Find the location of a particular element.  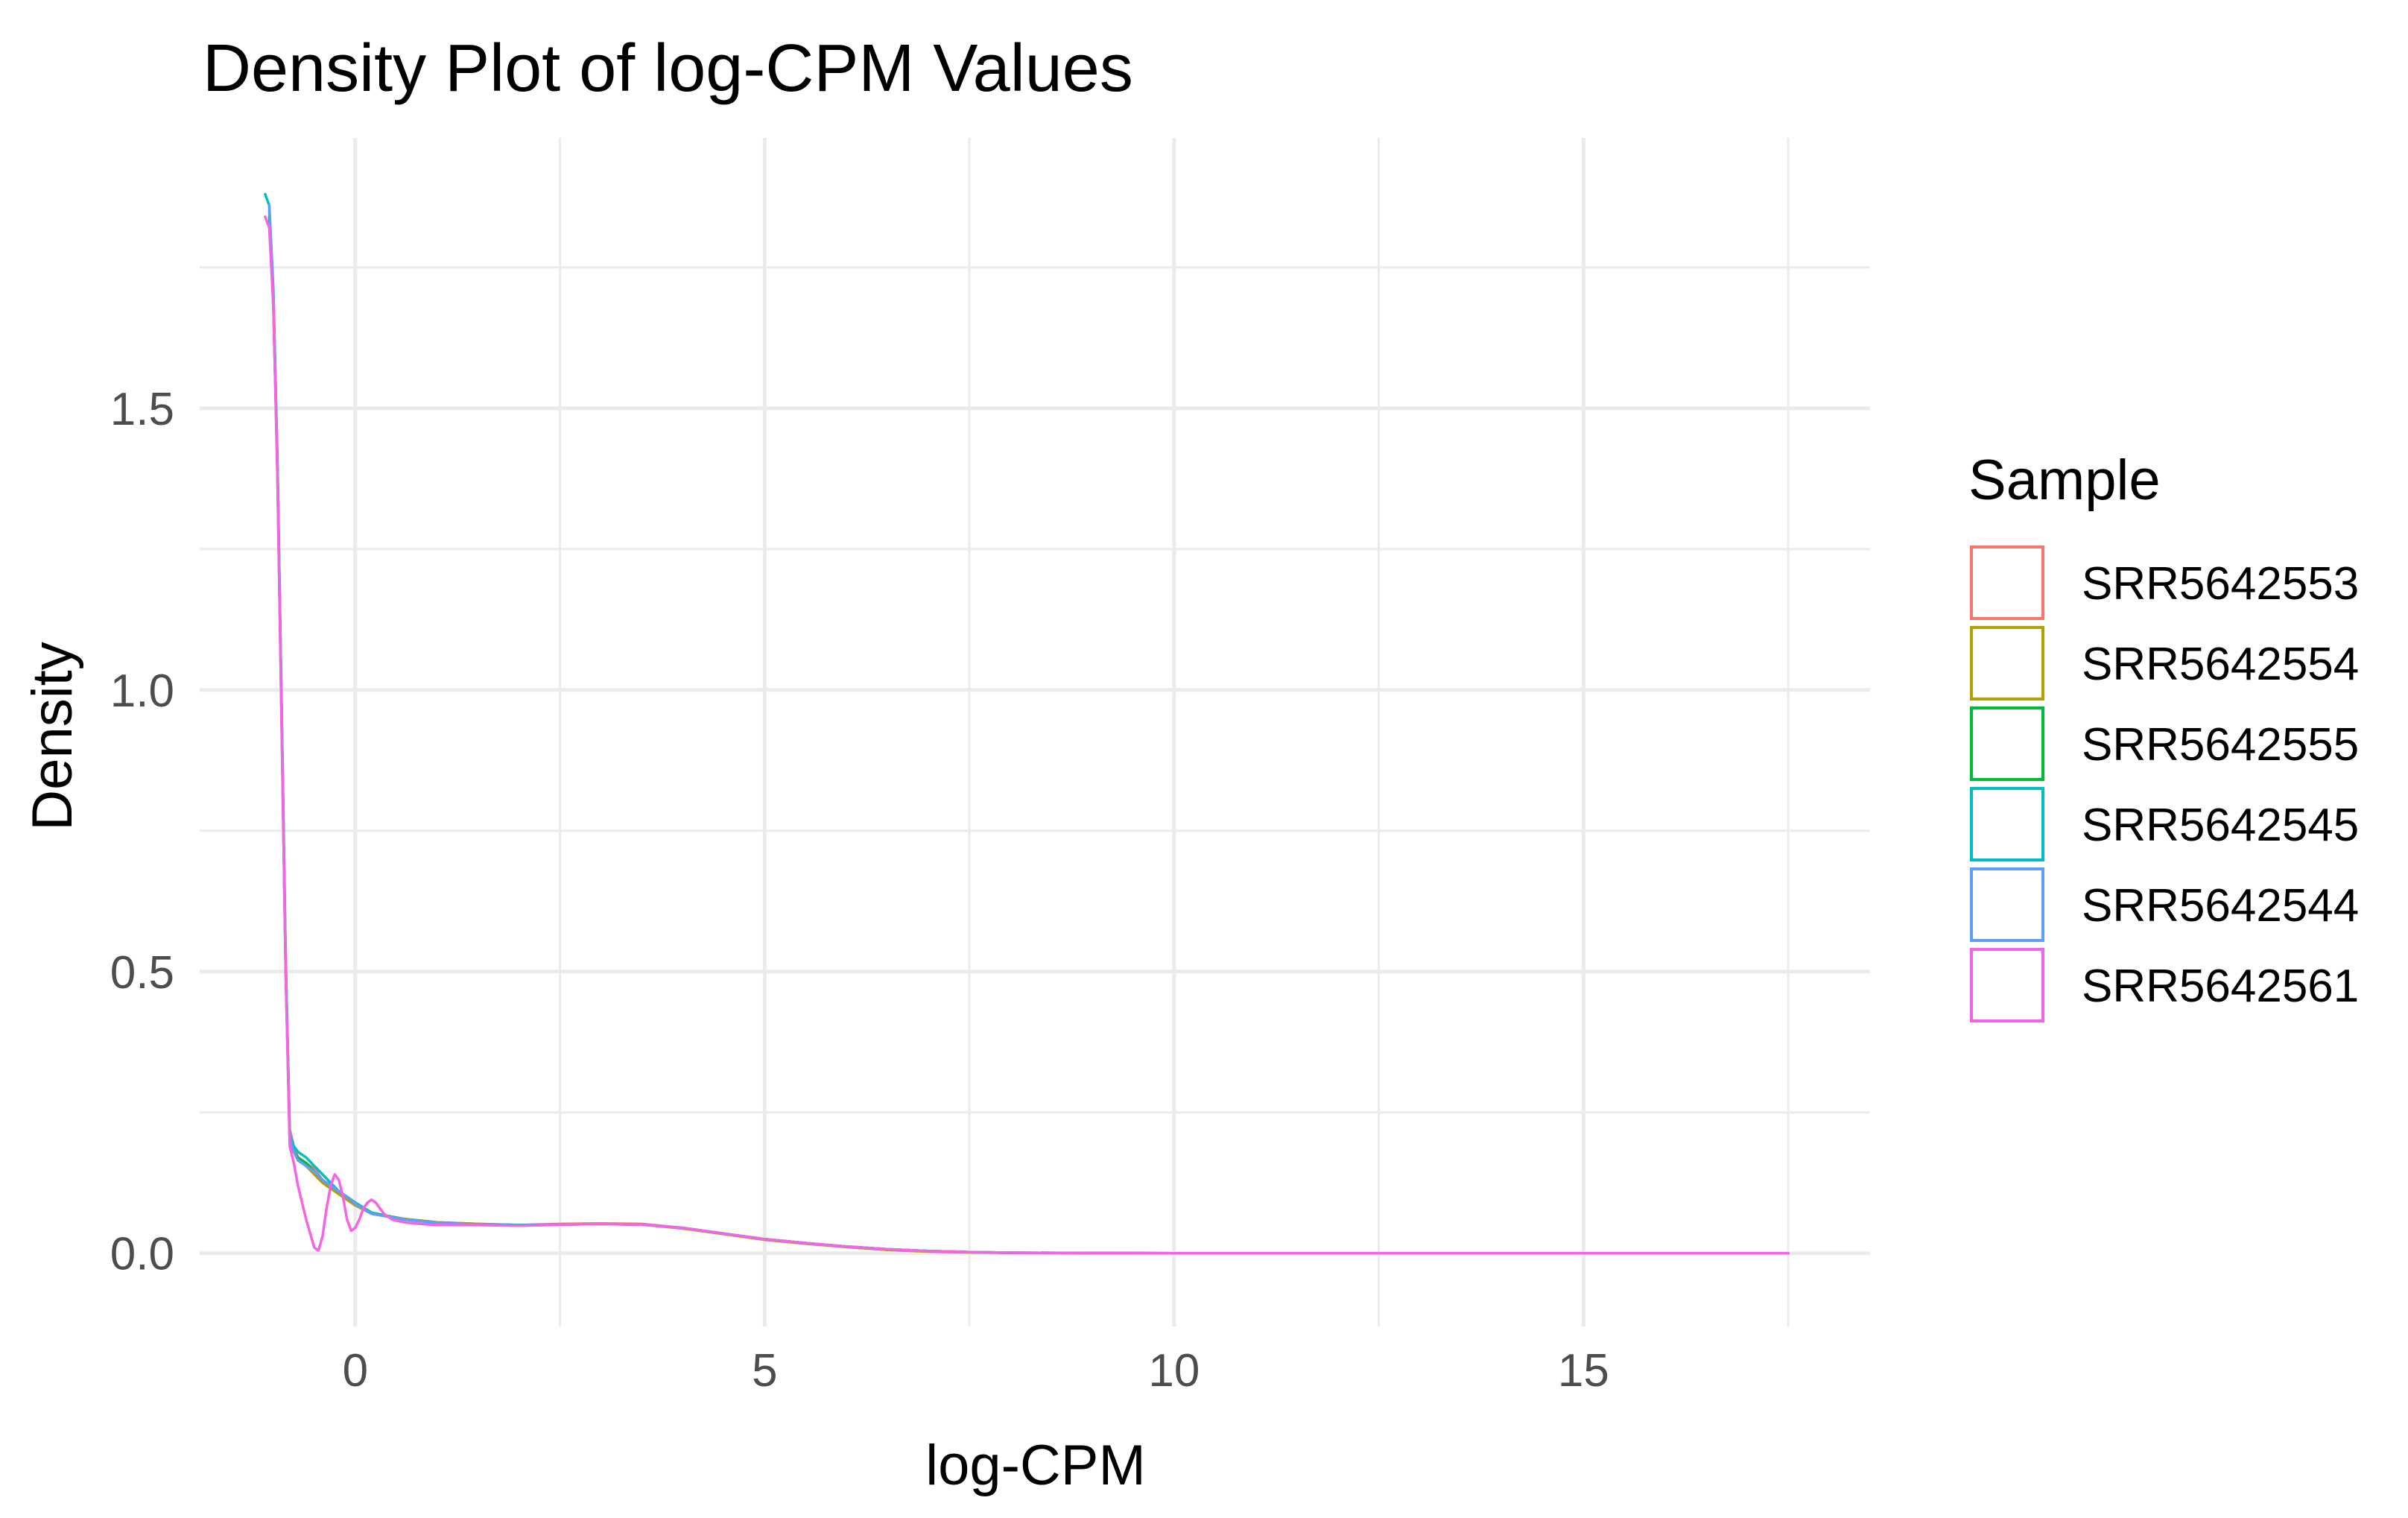

legend-label: SRR5642561 is located at coordinates (2220, 987).